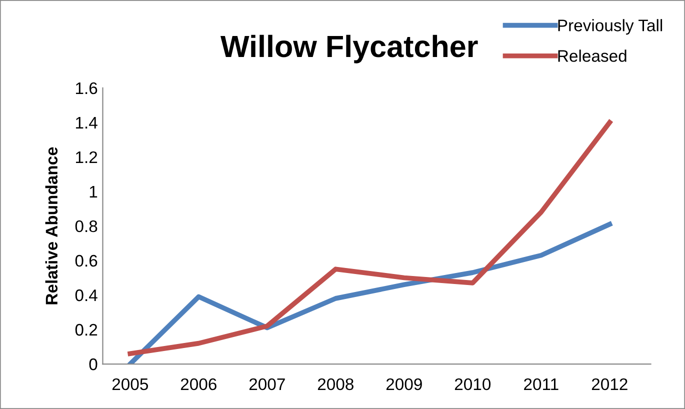 This screenshot has height=409, width=685. What do you see at coordinates (87, 122) in the screenshot?
I see `y-tick-label: 1.4` at bounding box center [87, 122].